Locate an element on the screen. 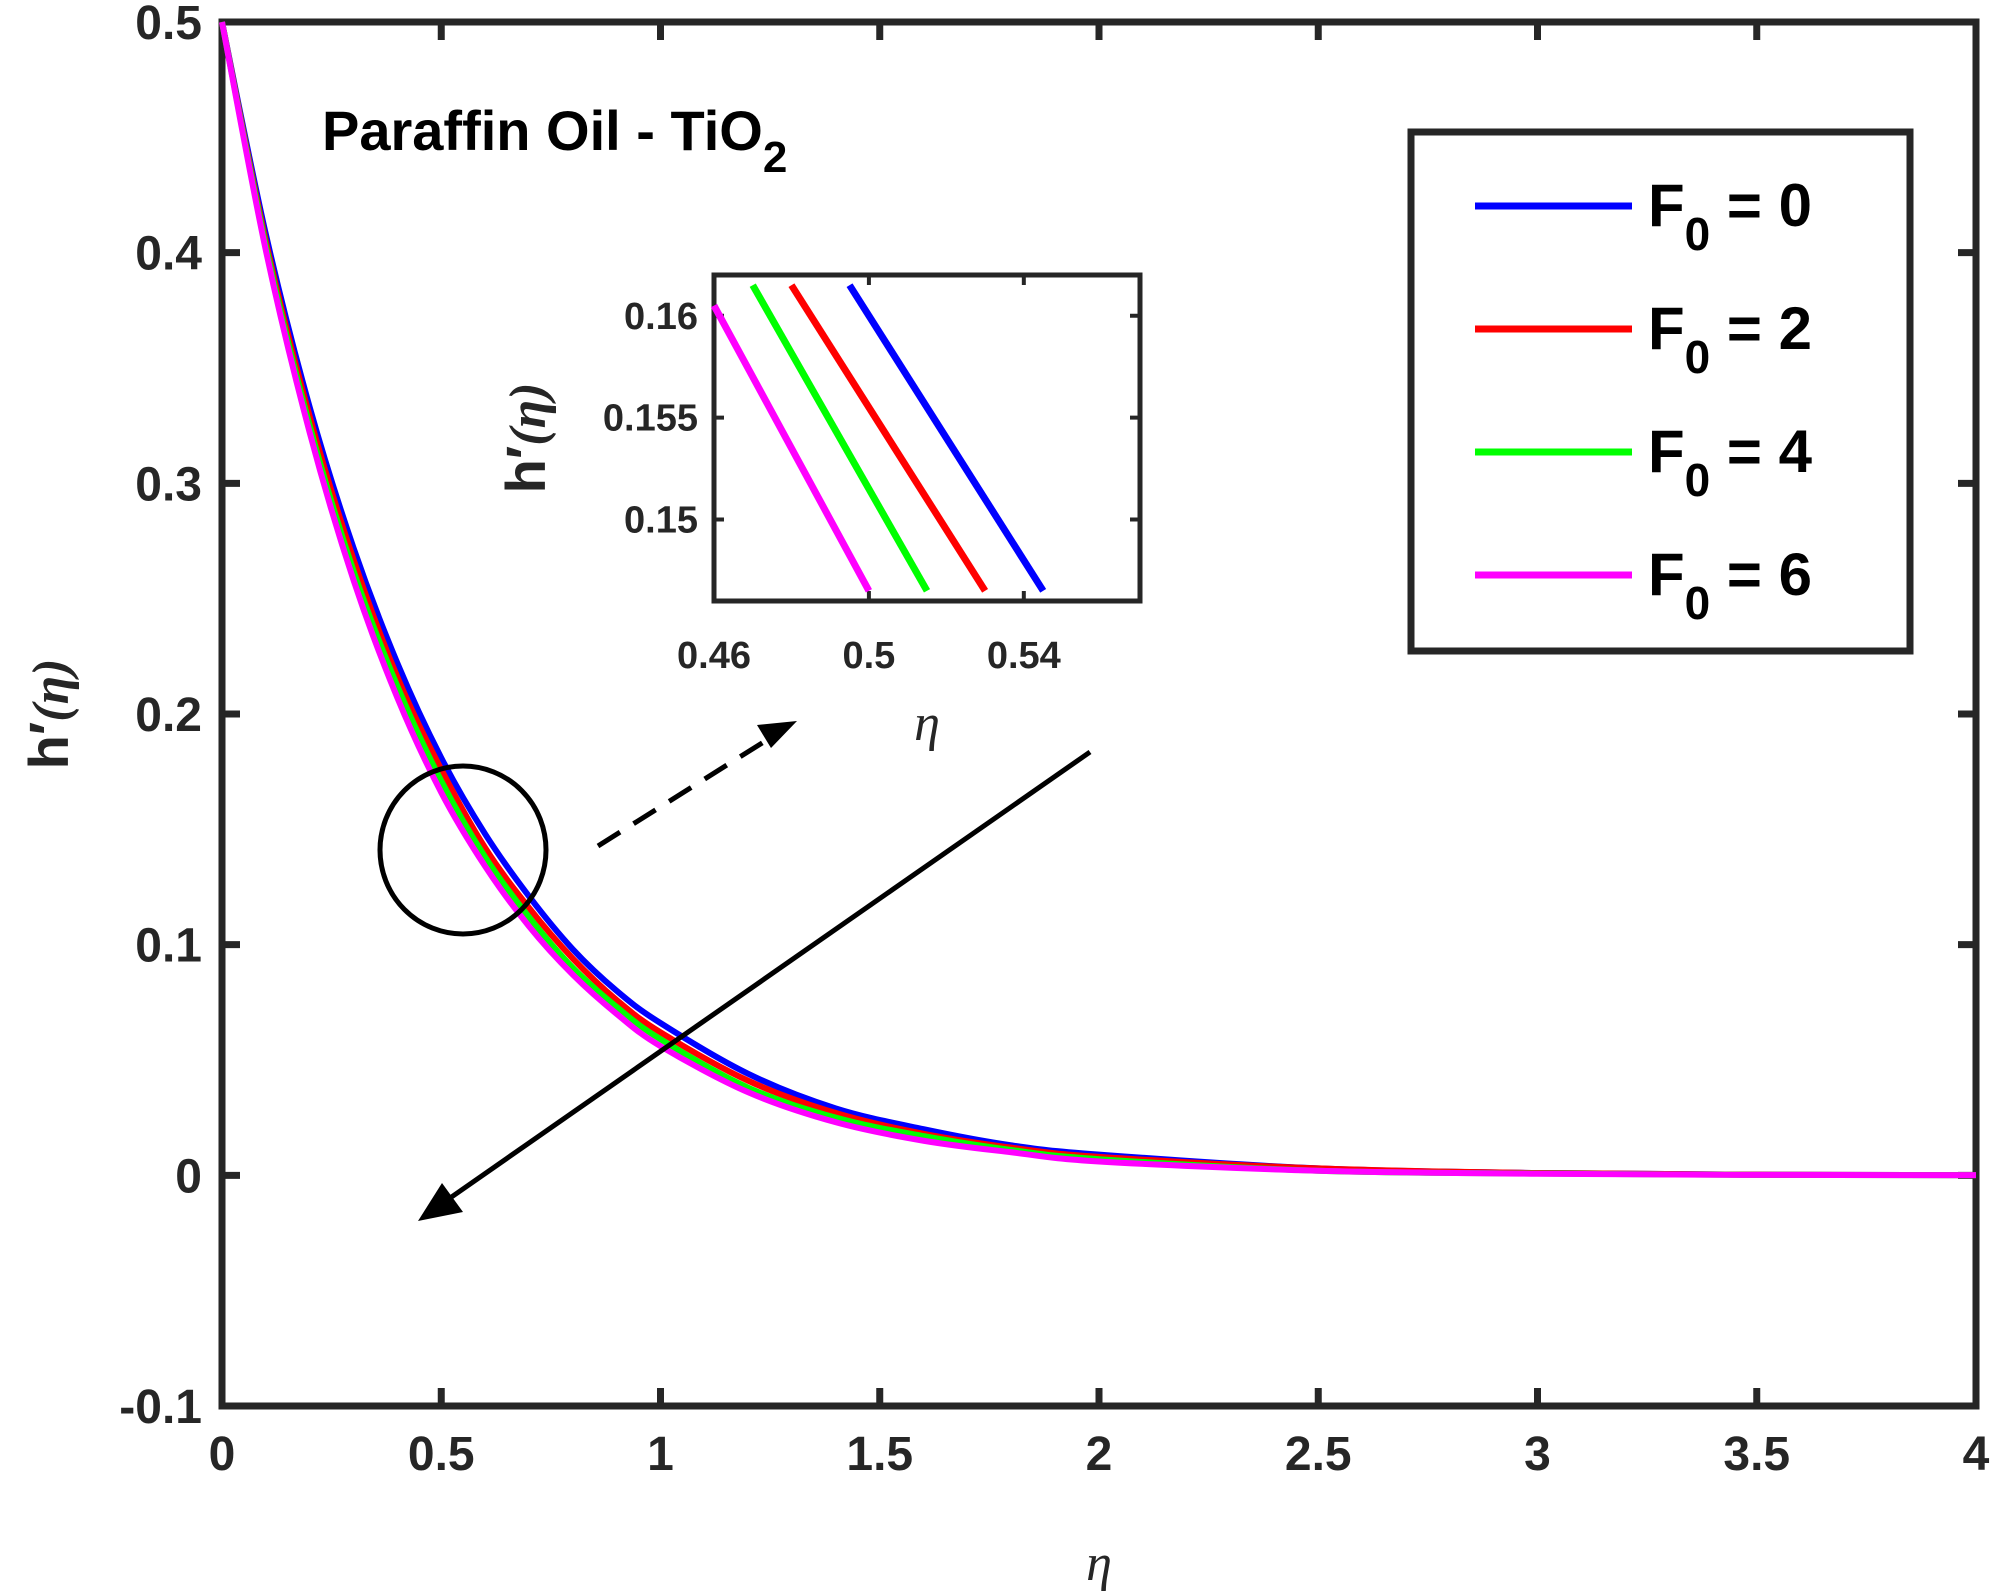 The width and height of the screenshot is (1994, 1596). legend-items: F0 = 0F0 = 2F0 = 4F0 = 6 is located at coordinates (1644, 400).